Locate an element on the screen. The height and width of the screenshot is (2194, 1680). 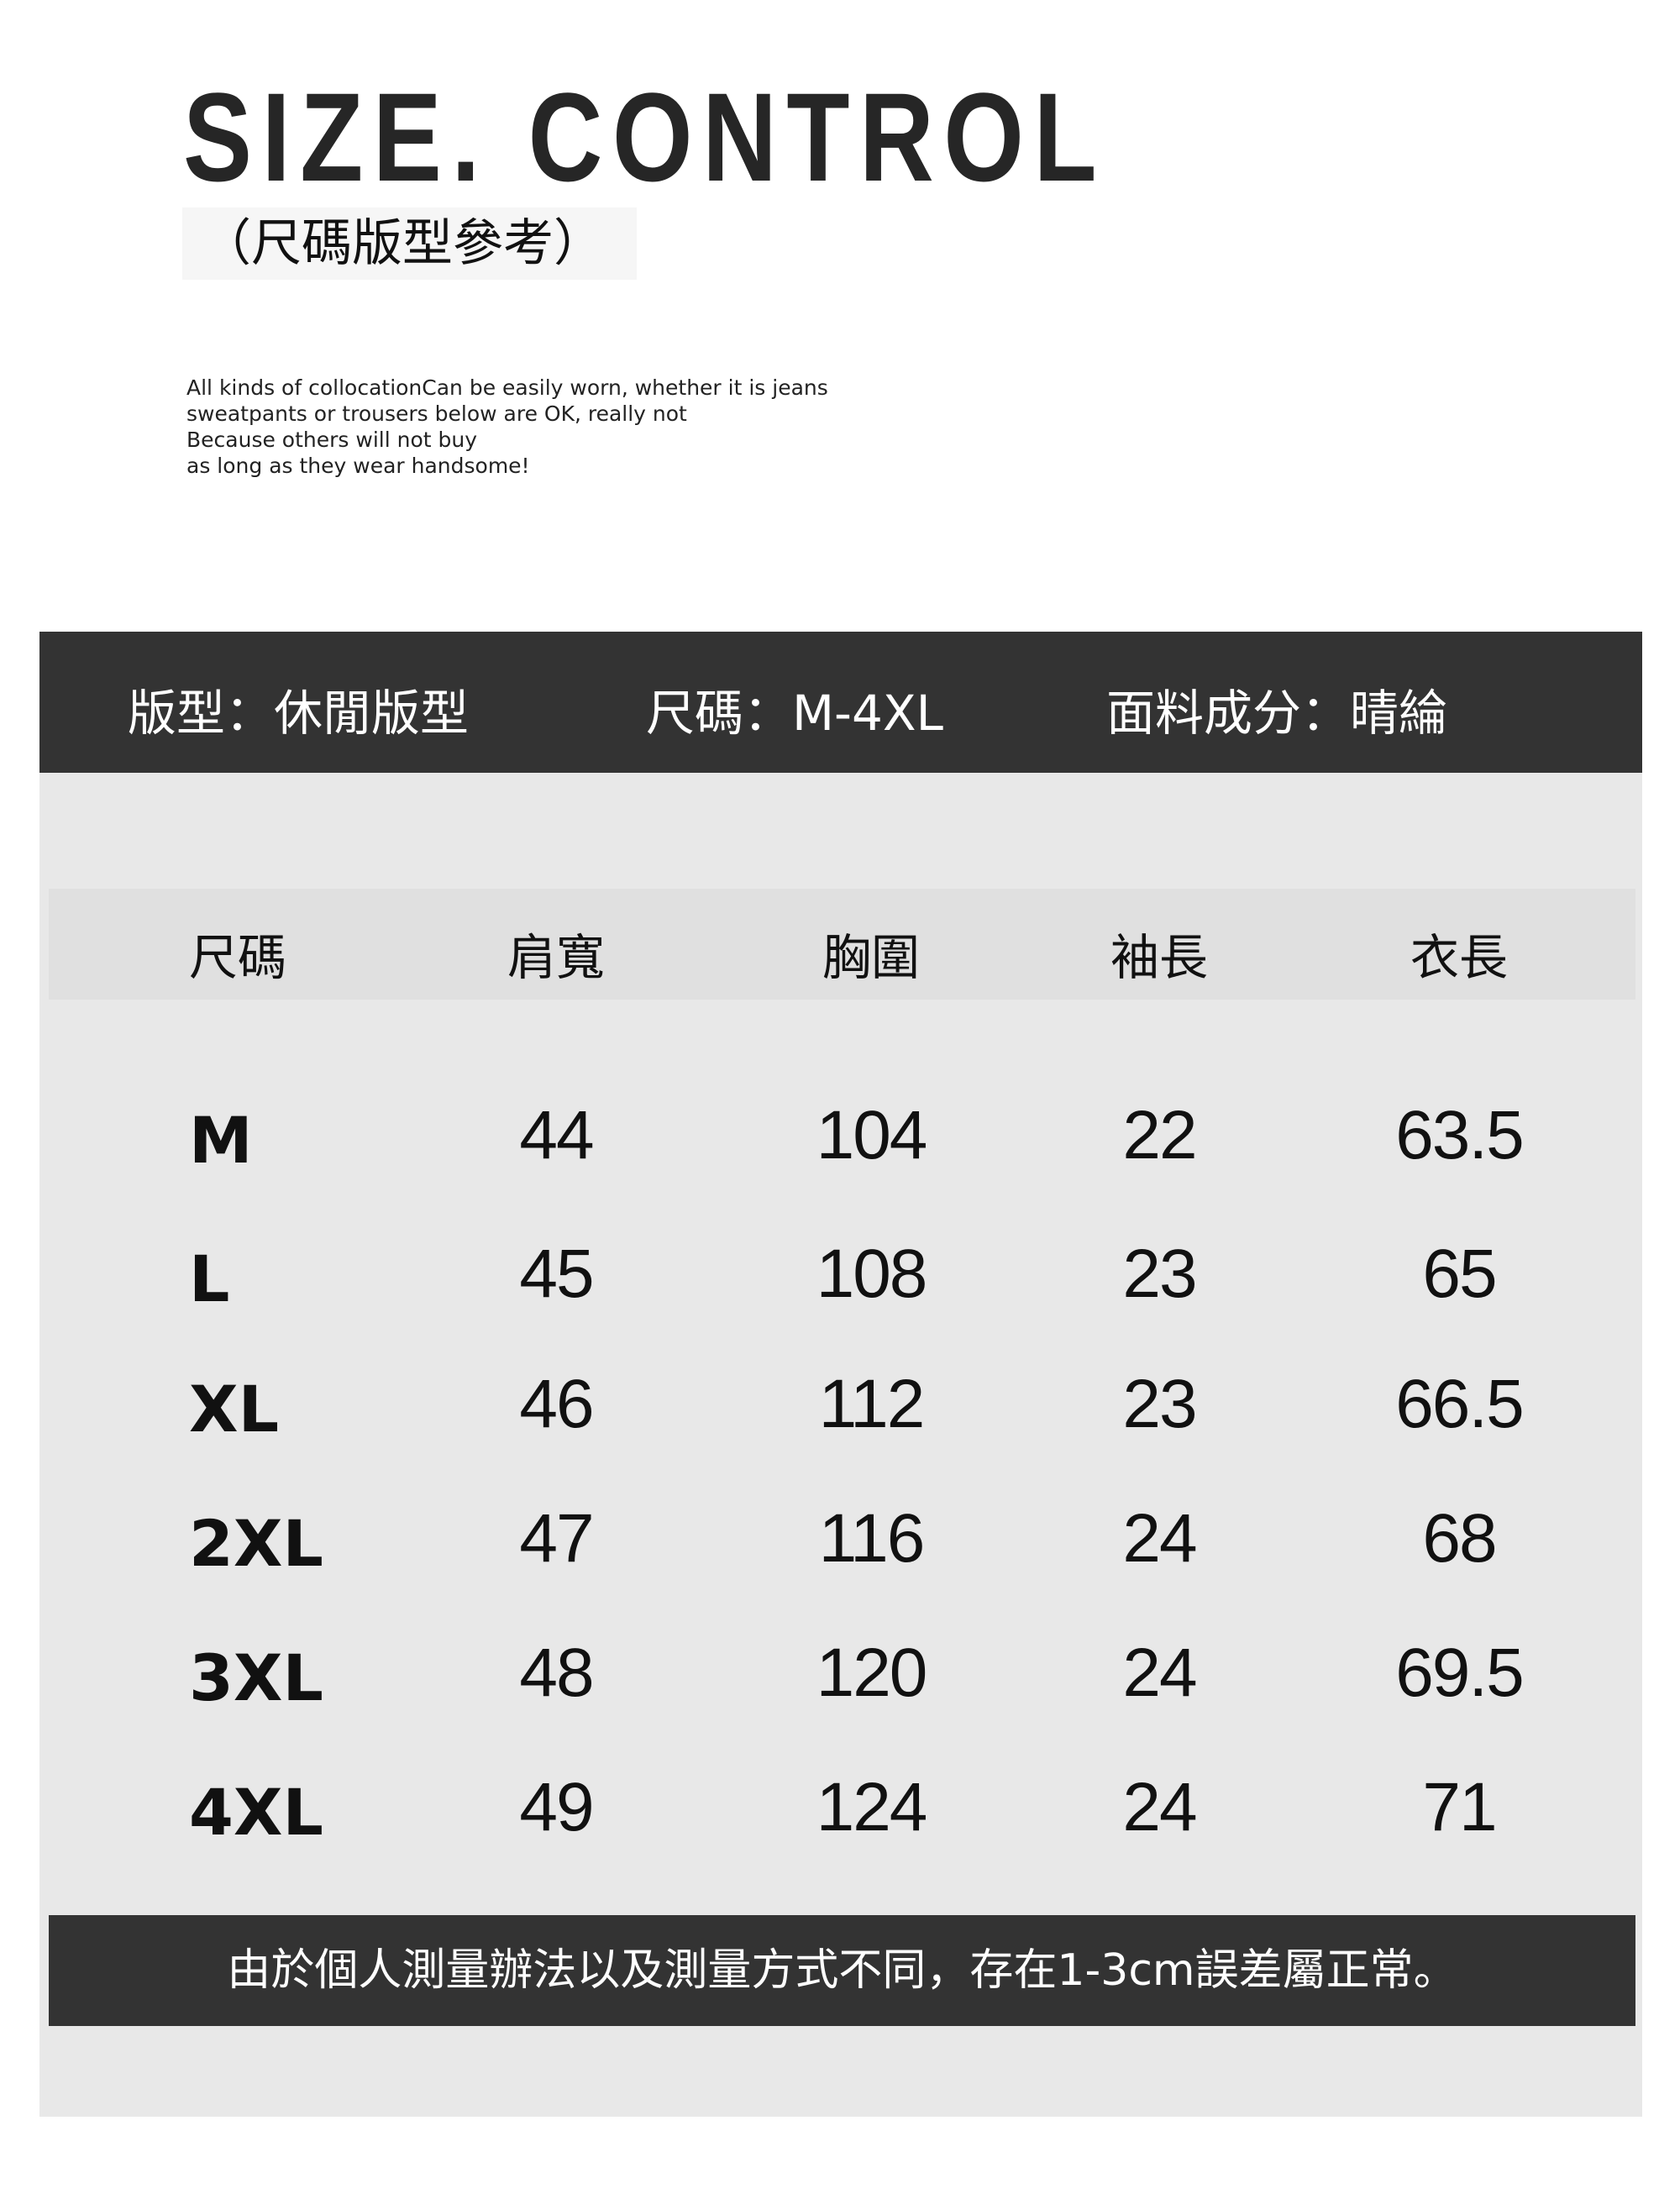
table-cell: 22 is located at coordinates (1159, 1135).